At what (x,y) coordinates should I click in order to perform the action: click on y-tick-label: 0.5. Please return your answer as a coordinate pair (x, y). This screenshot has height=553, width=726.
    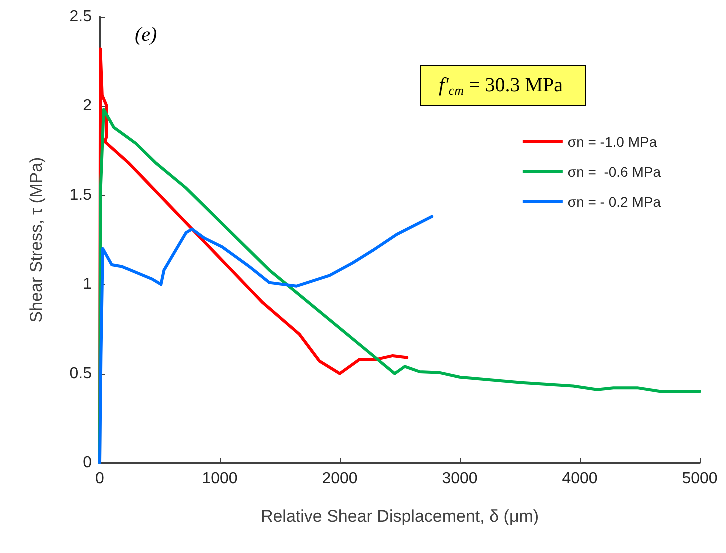
    Looking at the image, I should click on (81, 373).